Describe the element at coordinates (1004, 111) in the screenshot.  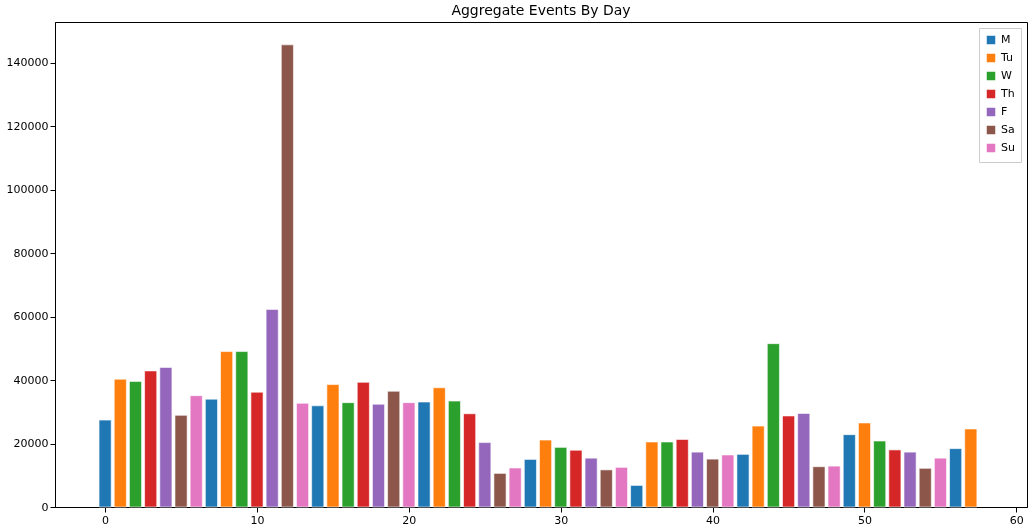
I see `legend-label: F` at that location.